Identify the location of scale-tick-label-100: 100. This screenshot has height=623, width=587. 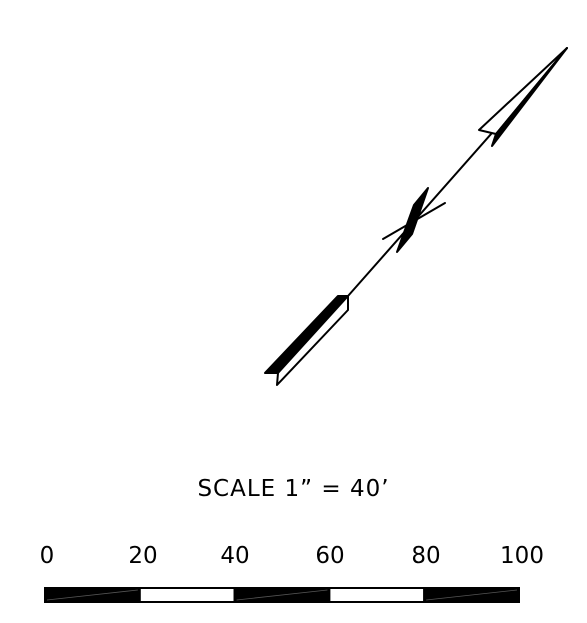
(522, 556).